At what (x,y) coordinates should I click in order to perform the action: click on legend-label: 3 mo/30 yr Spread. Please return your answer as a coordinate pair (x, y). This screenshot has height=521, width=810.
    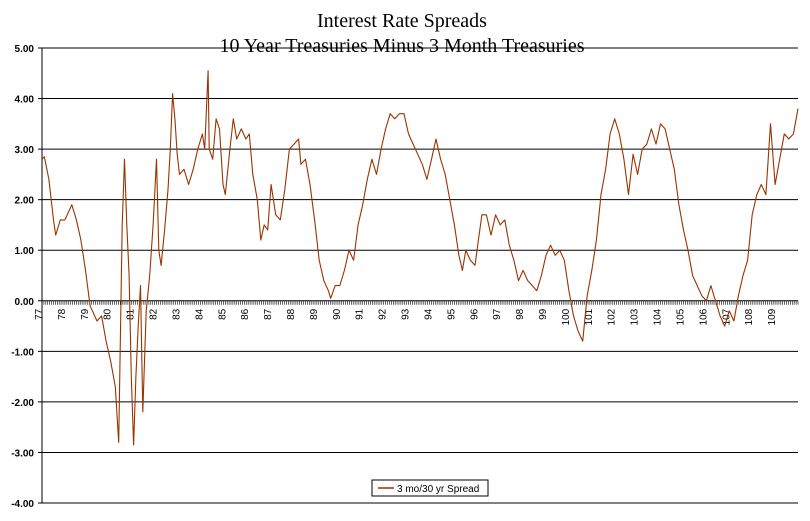
    Looking at the image, I should click on (438, 489).